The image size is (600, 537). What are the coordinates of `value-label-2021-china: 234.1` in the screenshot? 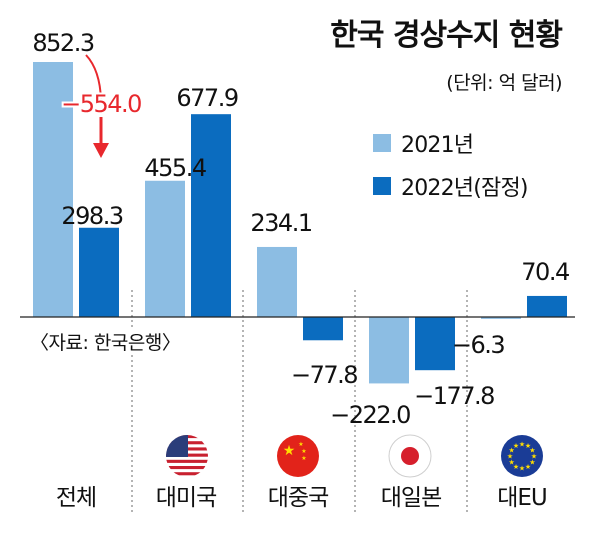 It's located at (280, 223).